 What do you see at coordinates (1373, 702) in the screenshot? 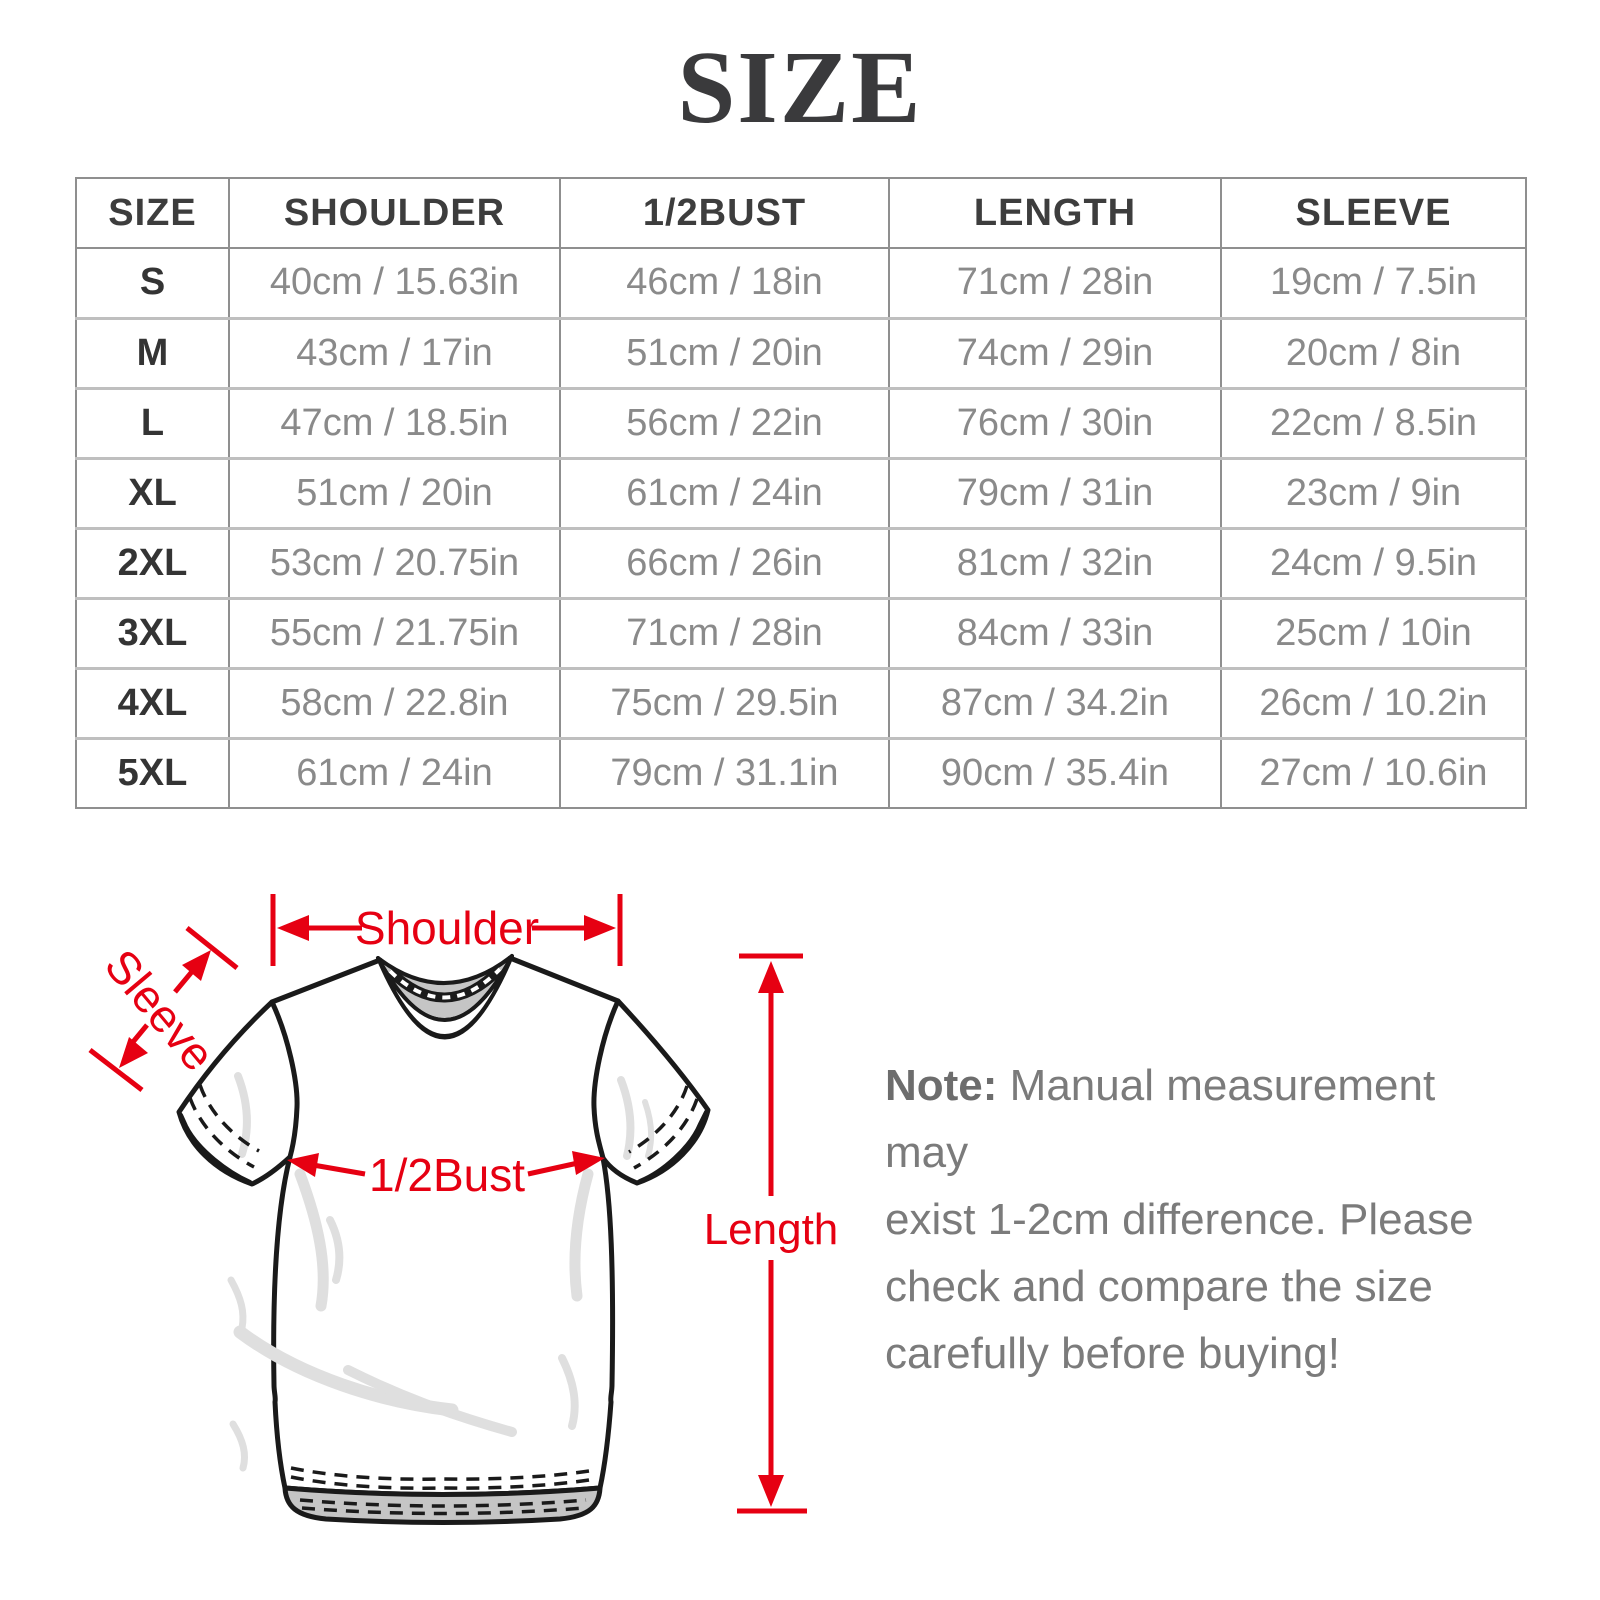
I see `sleeve-cell: 26cm / 10.2in` at bounding box center [1373, 702].